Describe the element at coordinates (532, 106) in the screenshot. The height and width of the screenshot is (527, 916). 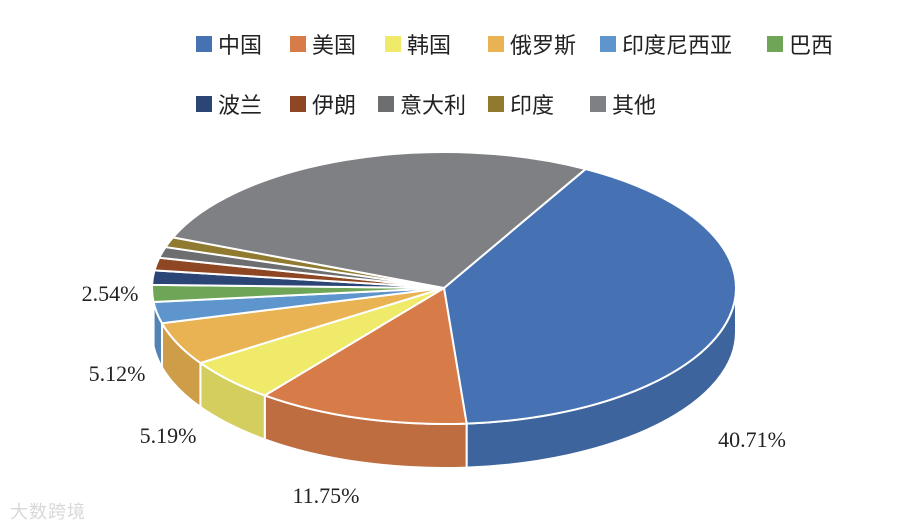
I see `legend-label: 印度` at that location.